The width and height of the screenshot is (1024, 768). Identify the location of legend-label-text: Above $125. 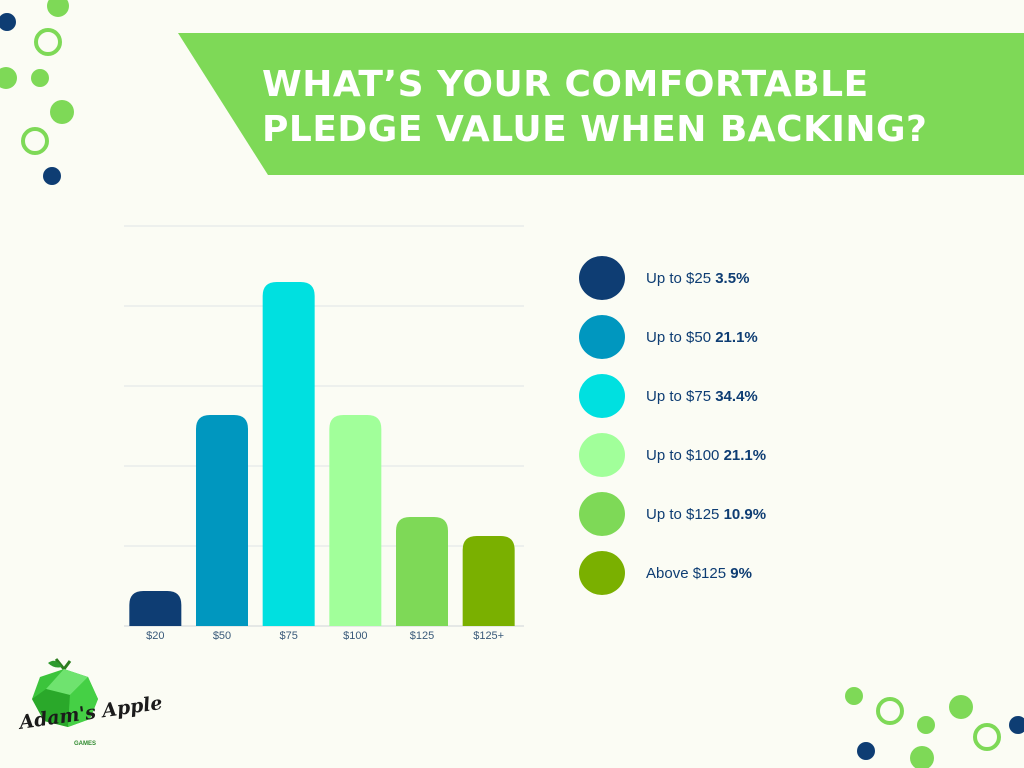
(688, 573).